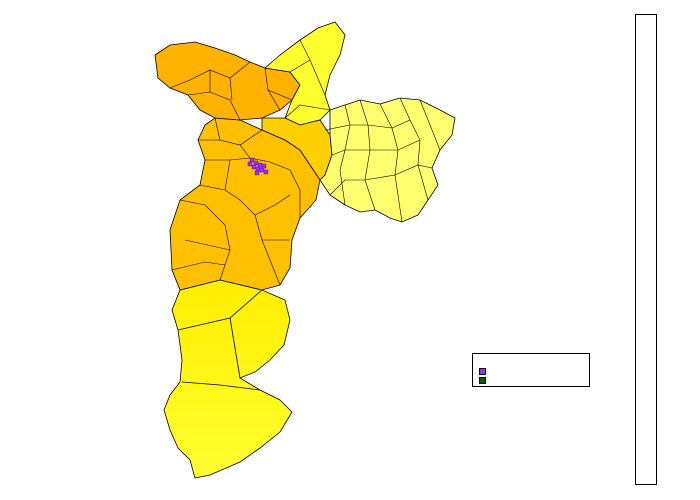 The image size is (700, 500). Describe the element at coordinates (646, 249) in the screenshot. I see `color-scale-bar` at that location.